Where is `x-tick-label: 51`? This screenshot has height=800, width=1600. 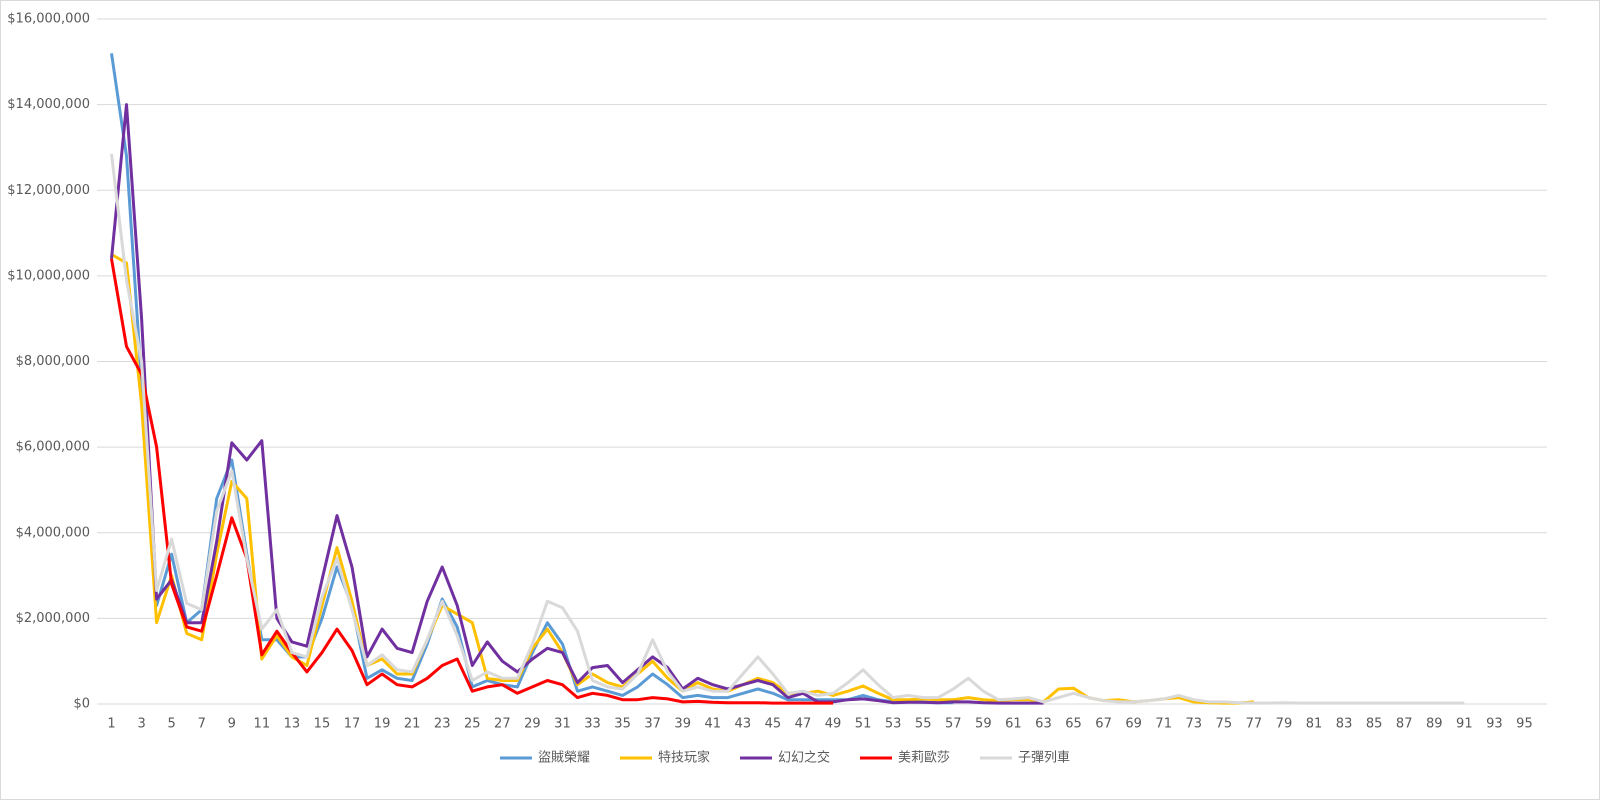
x-tick-label: 51 is located at coordinates (863, 724).